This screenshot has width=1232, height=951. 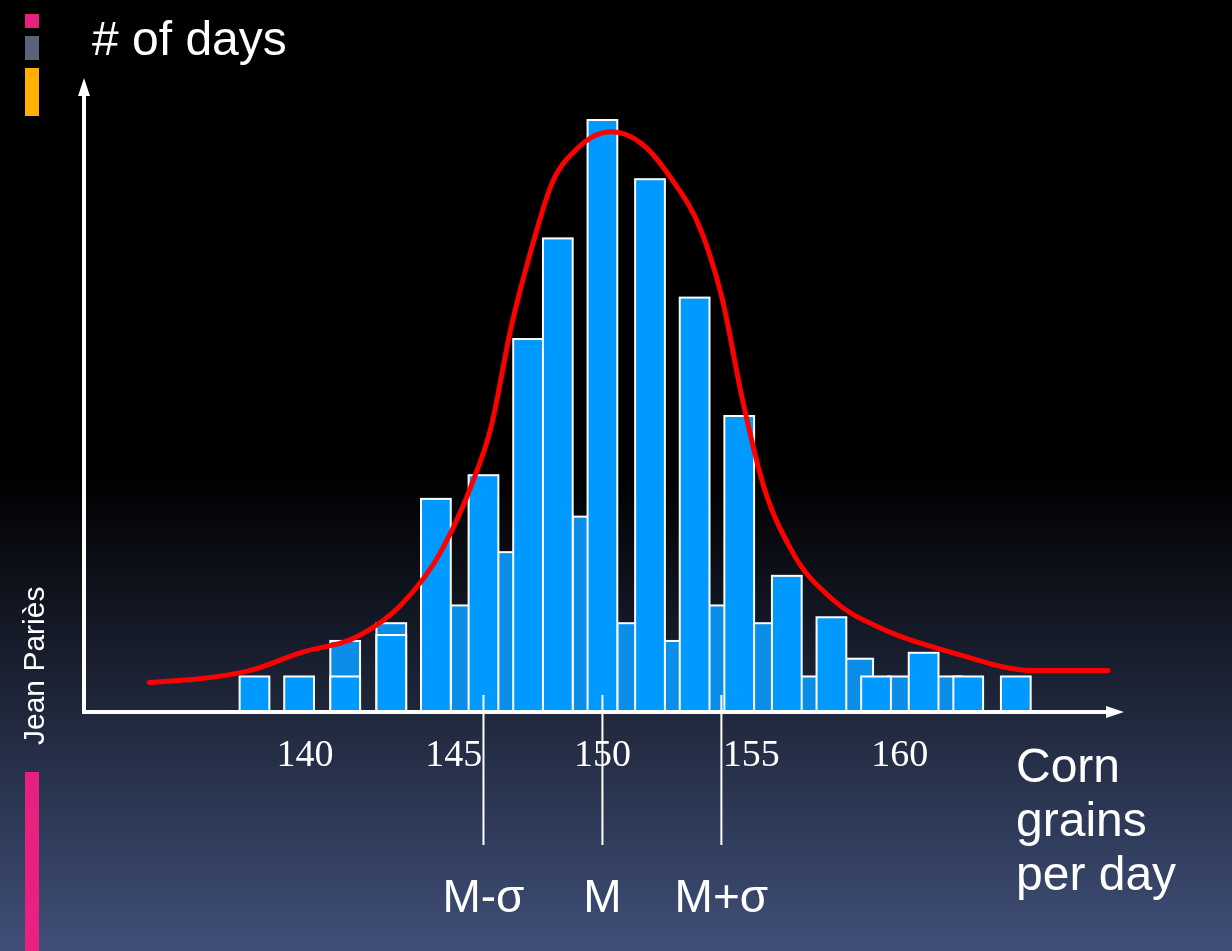 I want to click on ref-line-label: M, so click(x=602, y=896).